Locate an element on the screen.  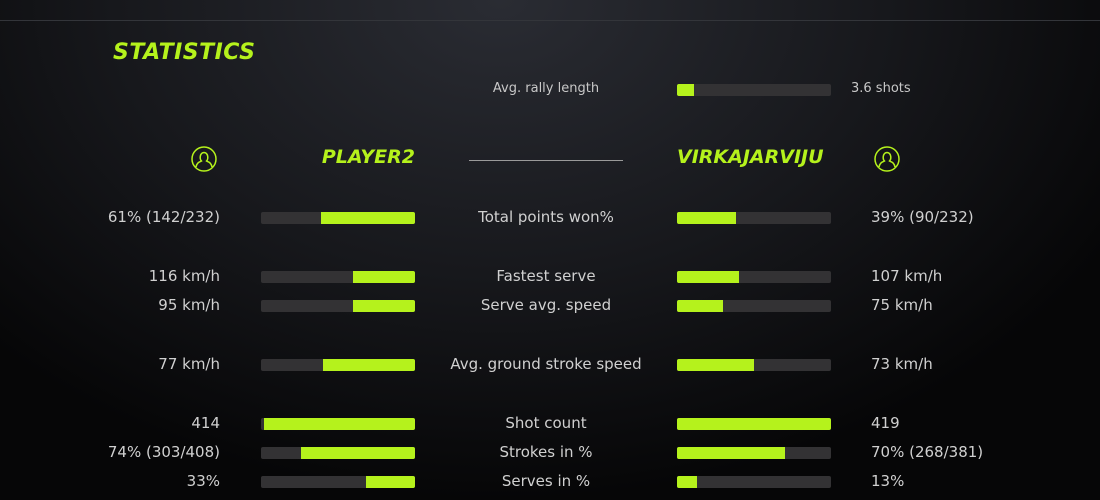
stat-right-value: 107 km/h is located at coordinates (907, 276).